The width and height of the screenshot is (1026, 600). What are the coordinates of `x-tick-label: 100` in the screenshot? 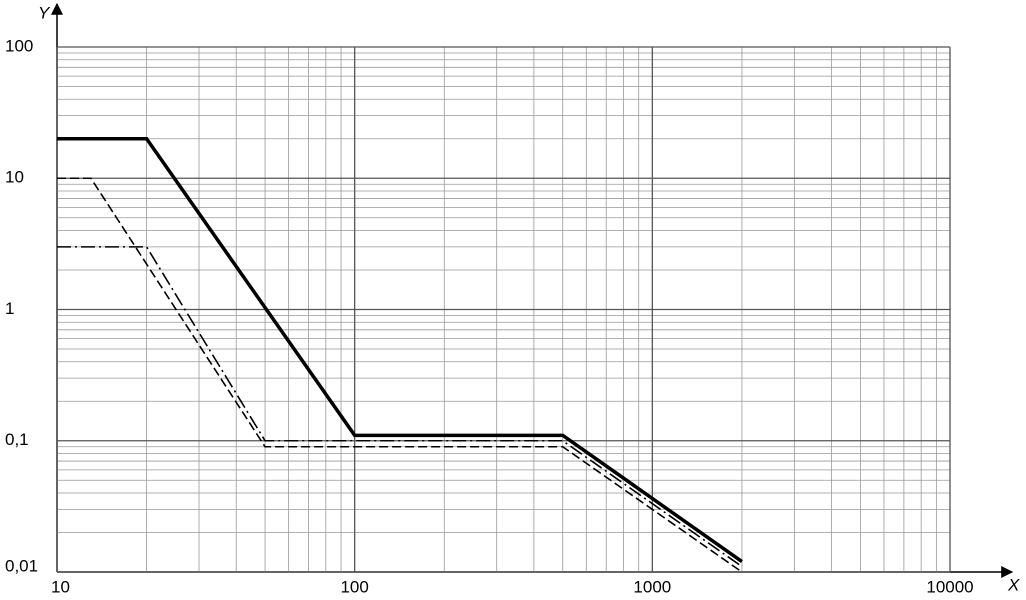 It's located at (354, 586).